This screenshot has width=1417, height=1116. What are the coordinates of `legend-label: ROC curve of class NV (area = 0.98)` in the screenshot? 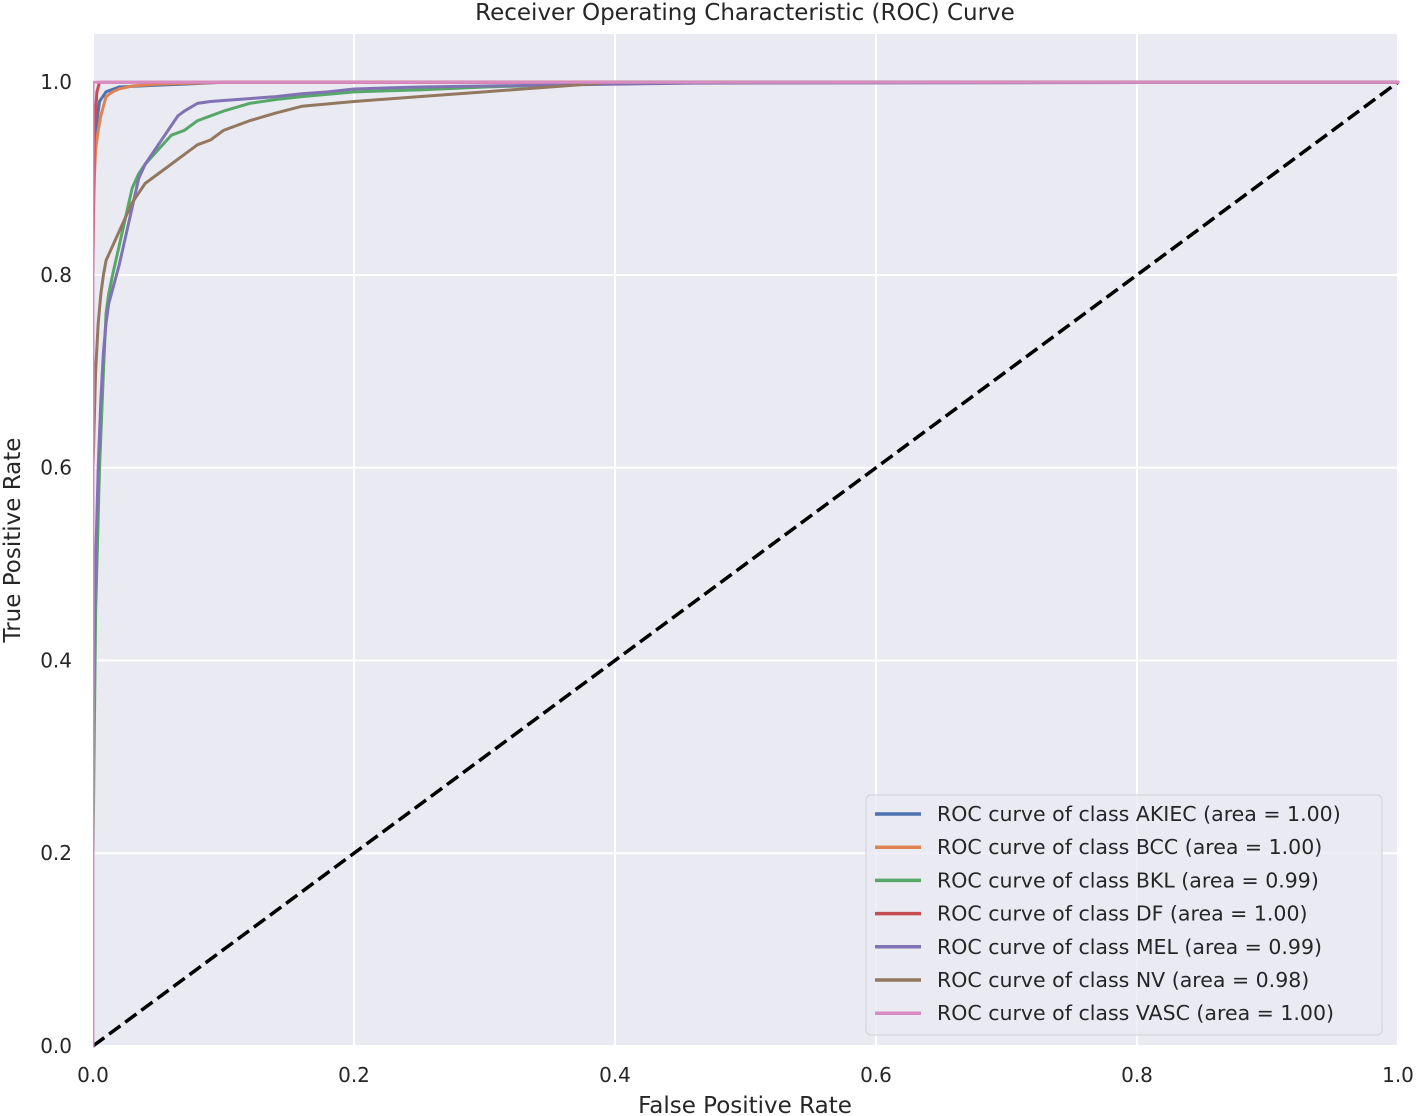 It's located at (1123, 980).